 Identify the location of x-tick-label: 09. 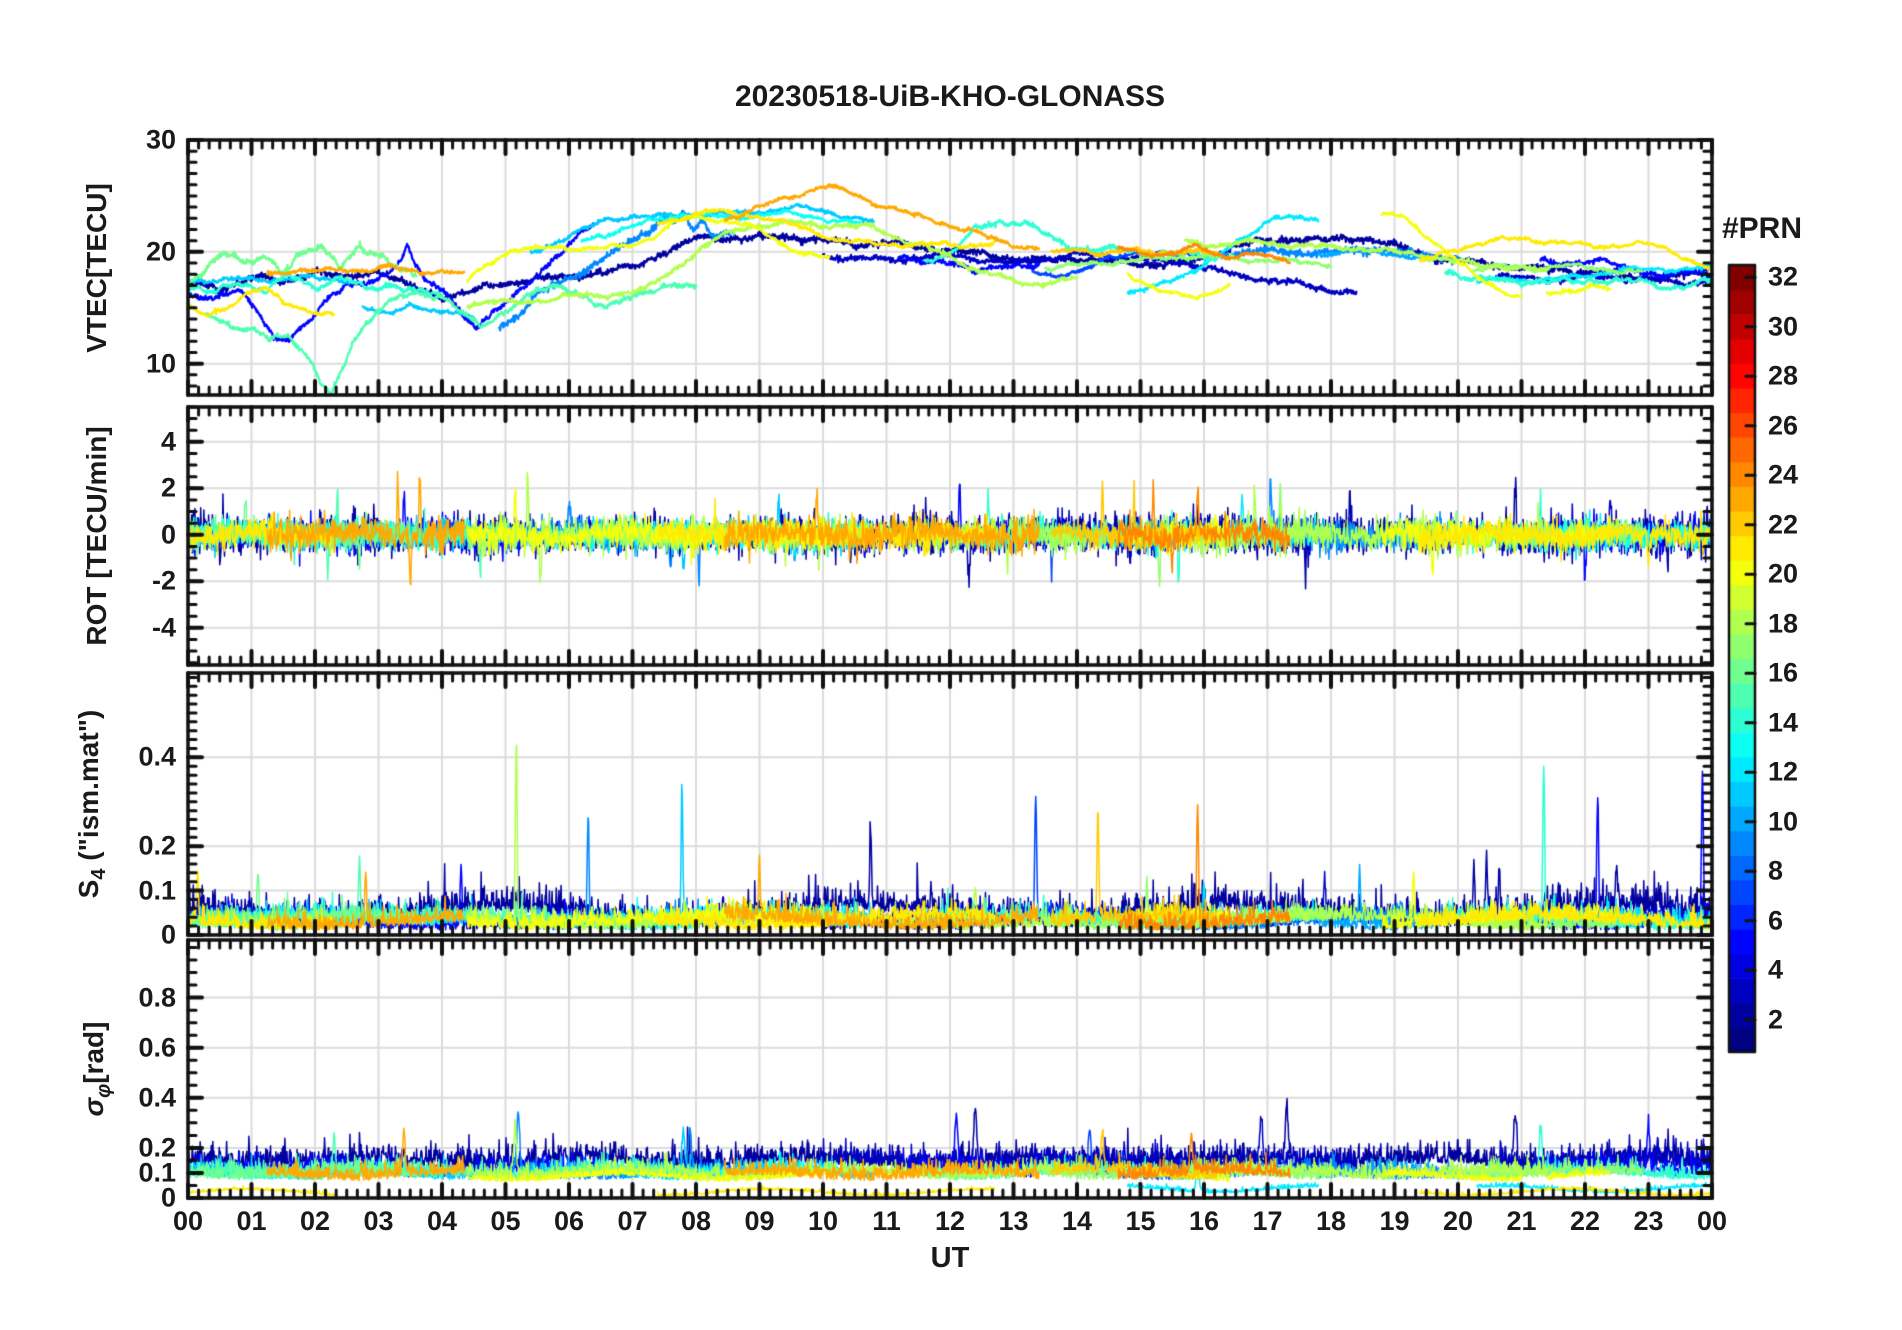
(759, 1221).